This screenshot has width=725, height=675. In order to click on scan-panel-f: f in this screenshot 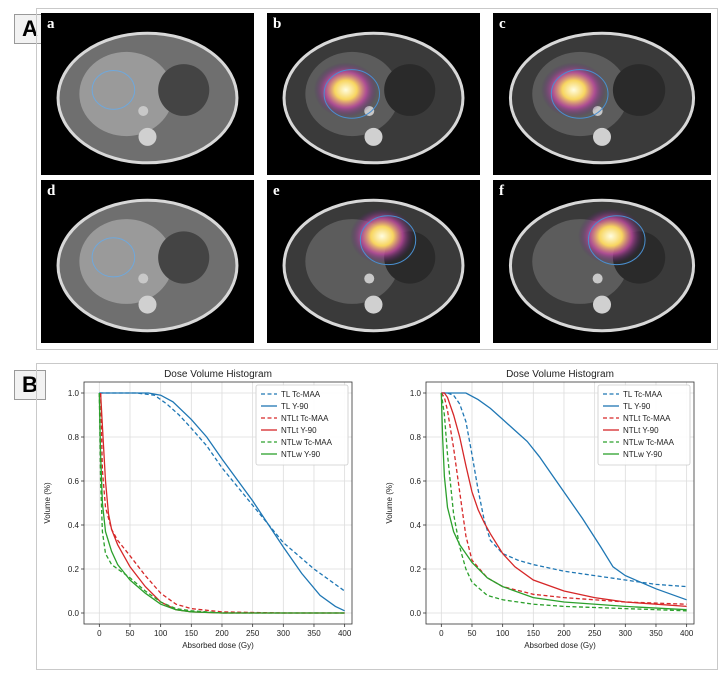, I will do `click(602, 261)`.